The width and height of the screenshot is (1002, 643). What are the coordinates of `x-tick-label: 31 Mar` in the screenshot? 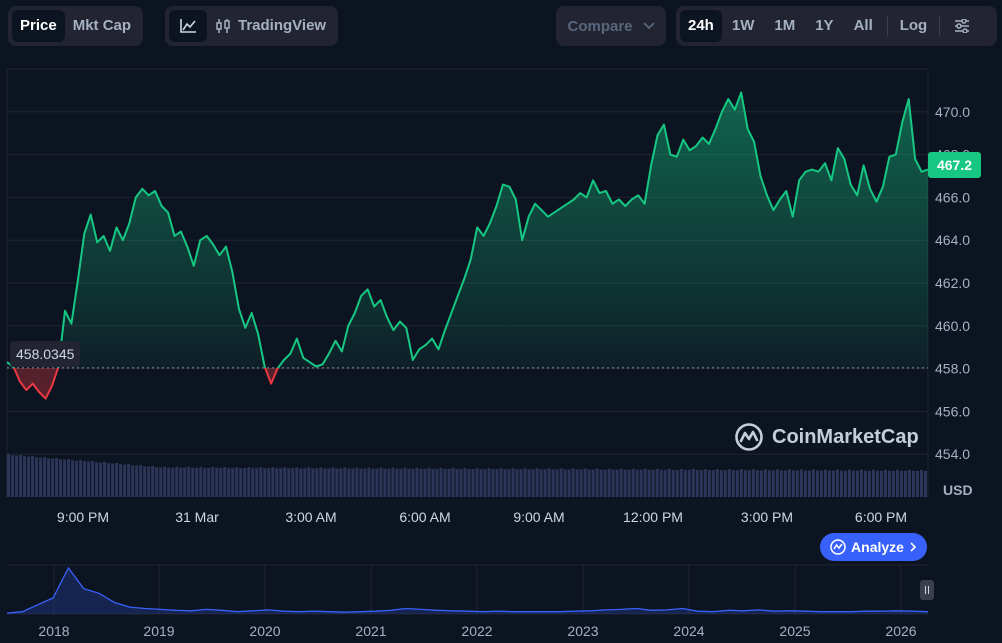 It's located at (197, 517).